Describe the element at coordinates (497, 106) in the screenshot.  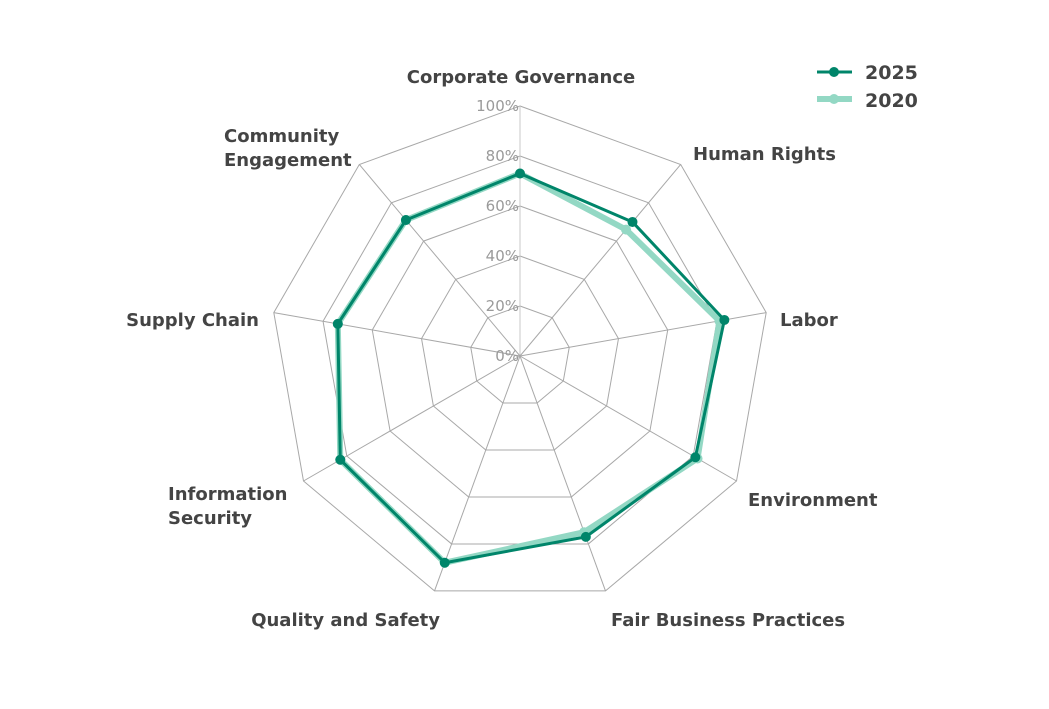
I see `tick-label: 100%` at that location.